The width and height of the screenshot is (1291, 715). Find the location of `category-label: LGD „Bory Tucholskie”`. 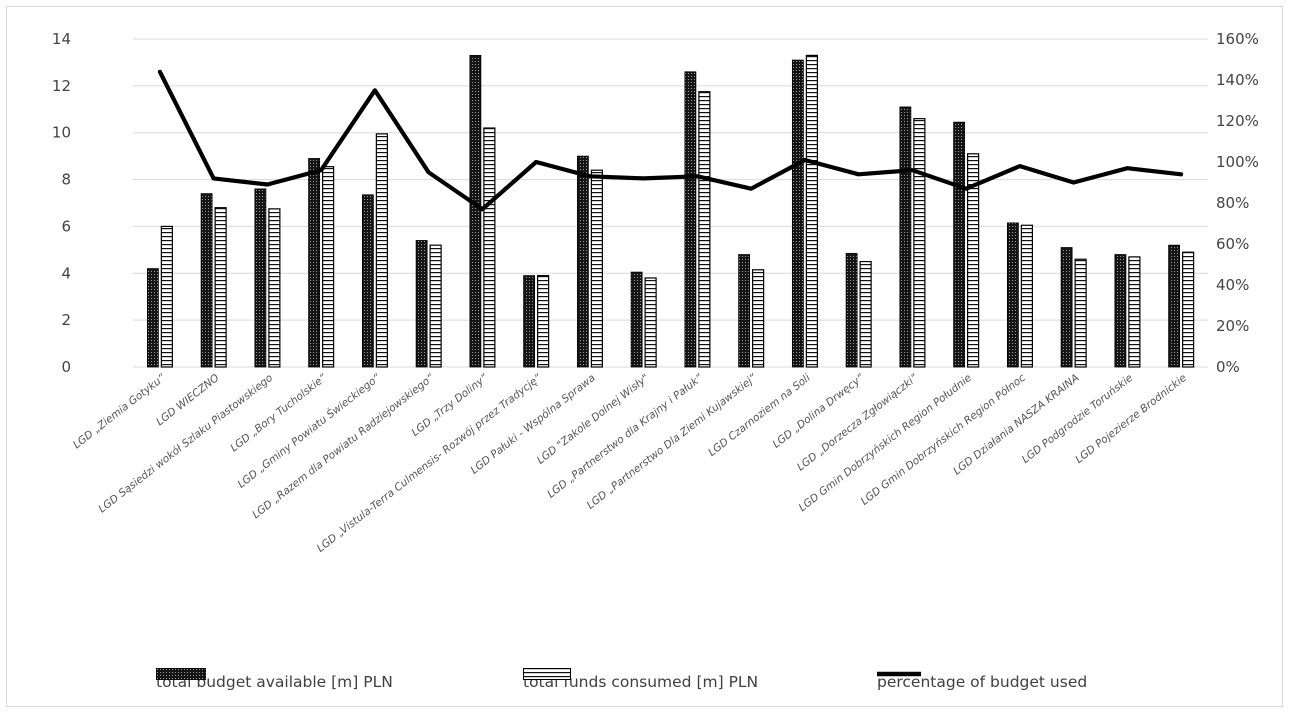

category-label: LGD „Bory Tucholskie” is located at coordinates (278, 413).